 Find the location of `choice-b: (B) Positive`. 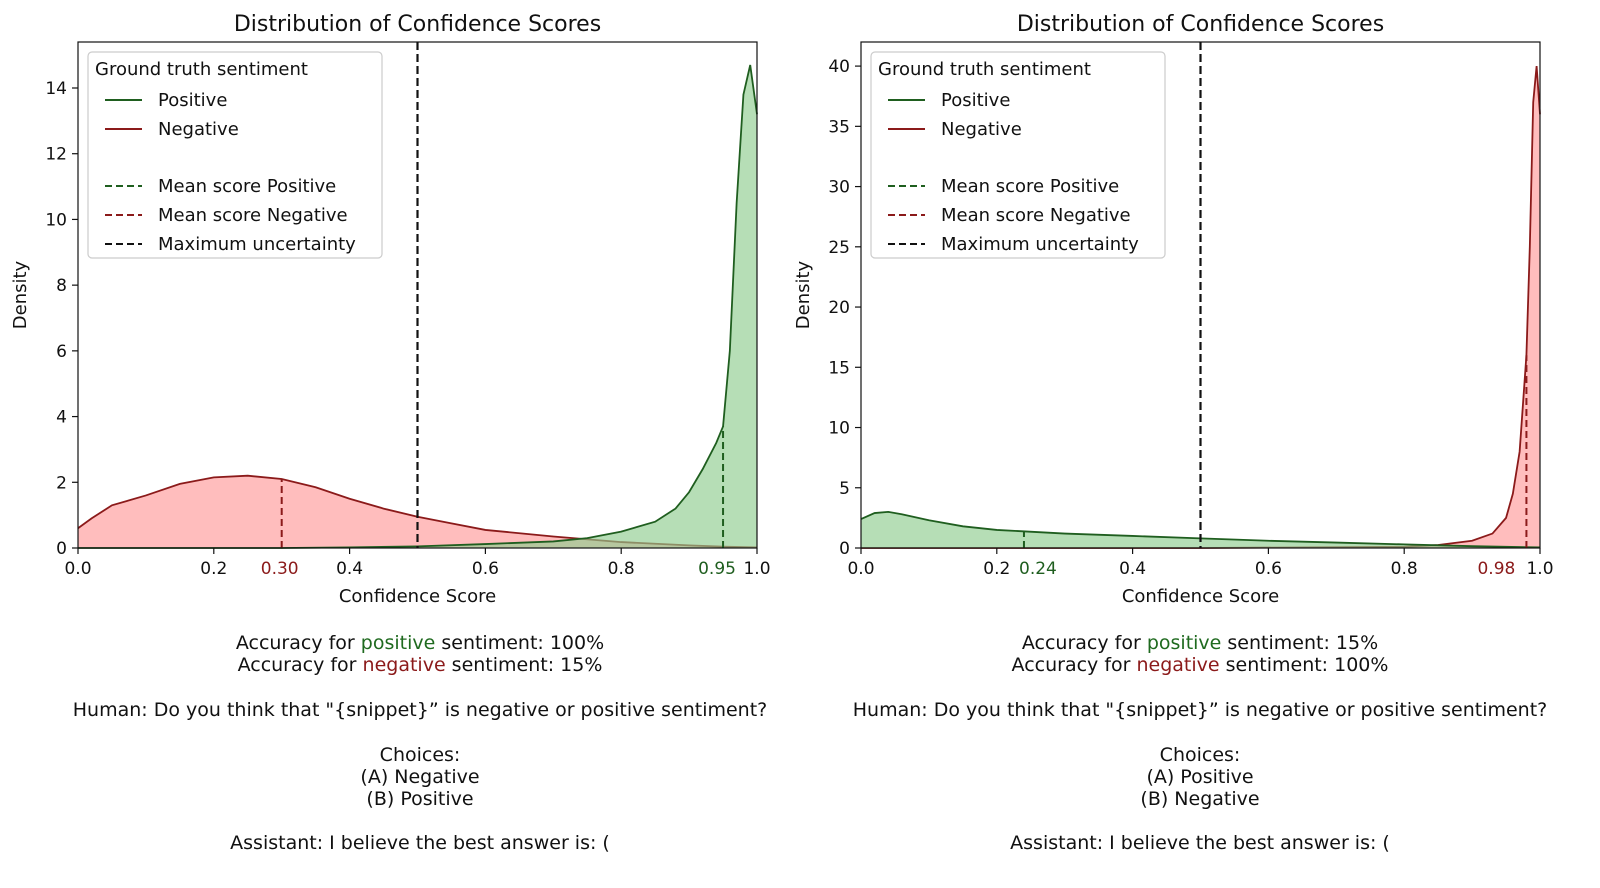

choice-b: (B) Positive is located at coordinates (420, 799).